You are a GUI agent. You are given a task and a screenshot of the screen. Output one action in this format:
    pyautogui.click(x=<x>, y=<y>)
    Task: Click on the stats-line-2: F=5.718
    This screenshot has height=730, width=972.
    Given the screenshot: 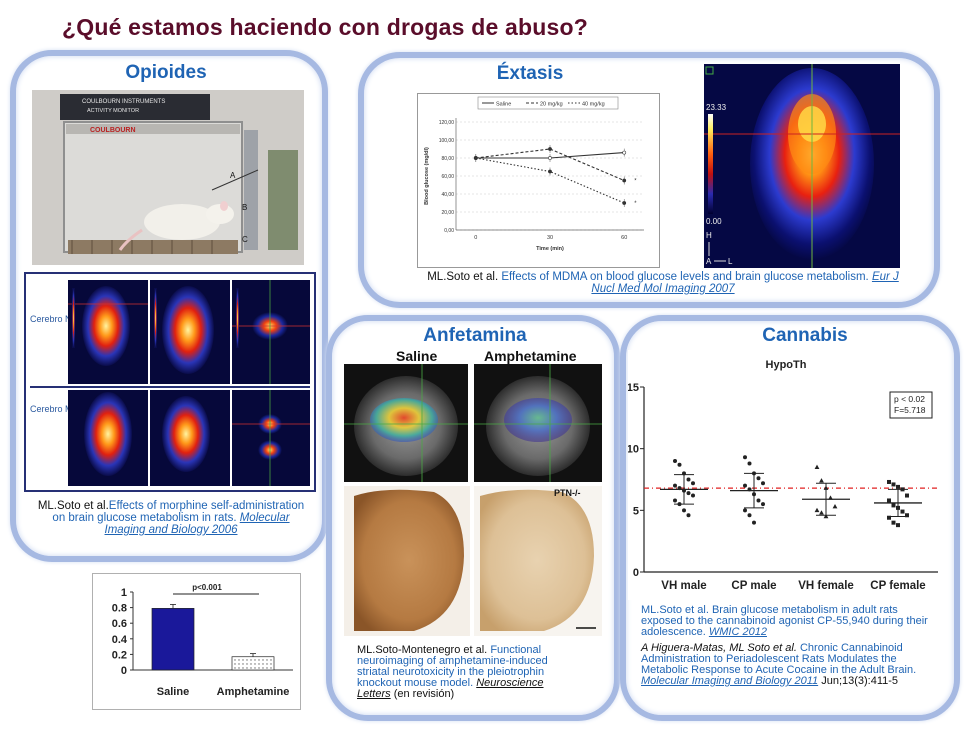 What is the action you would take?
    pyautogui.click(x=910, y=410)
    